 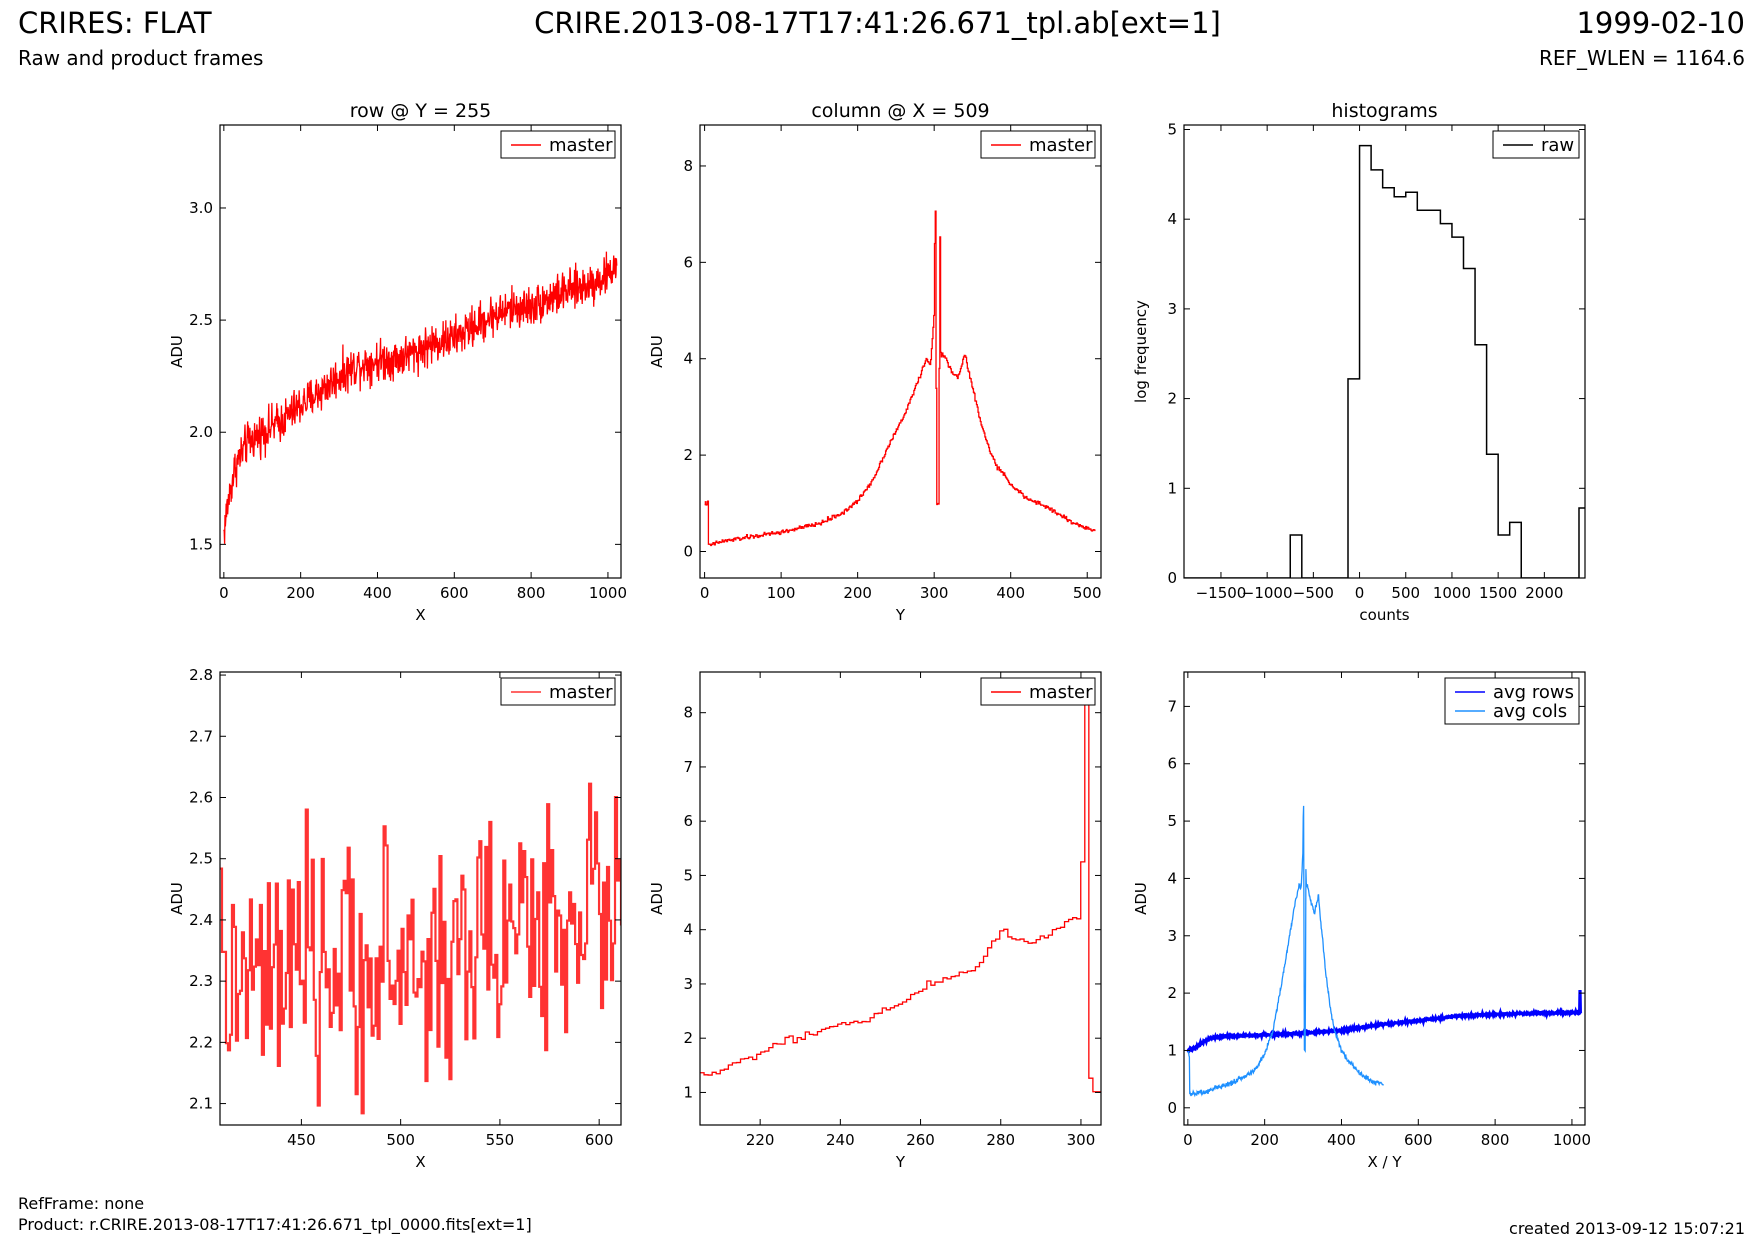 I want to click on y-tick-label: 2.8, so click(x=201, y=675).